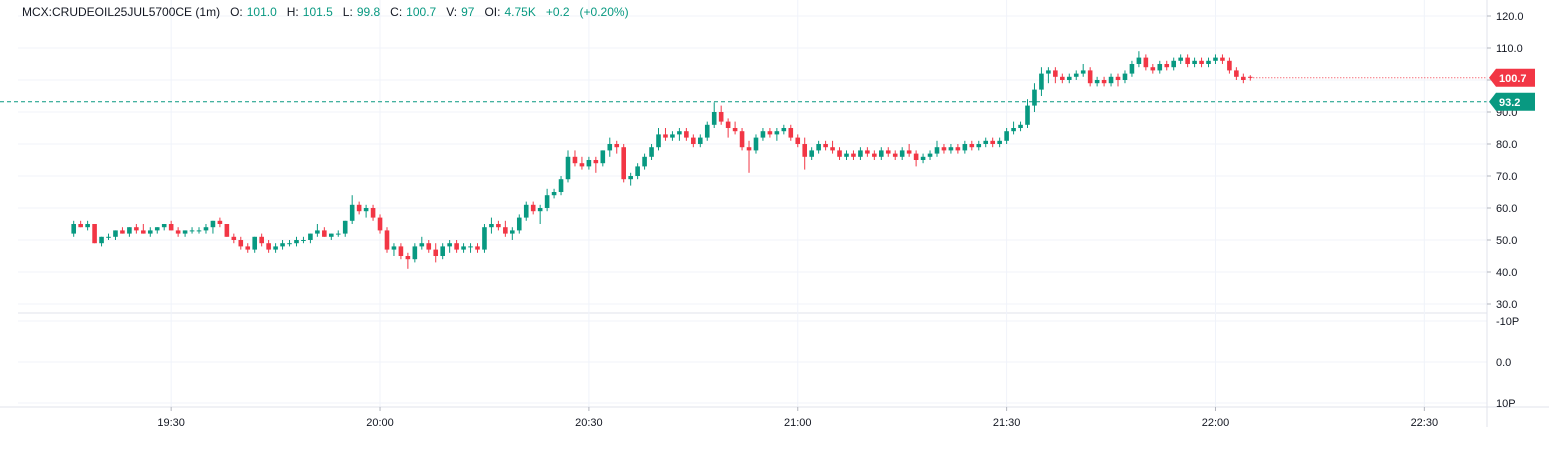  I want to click on price-tick-label: 40.0, so click(1506, 273).